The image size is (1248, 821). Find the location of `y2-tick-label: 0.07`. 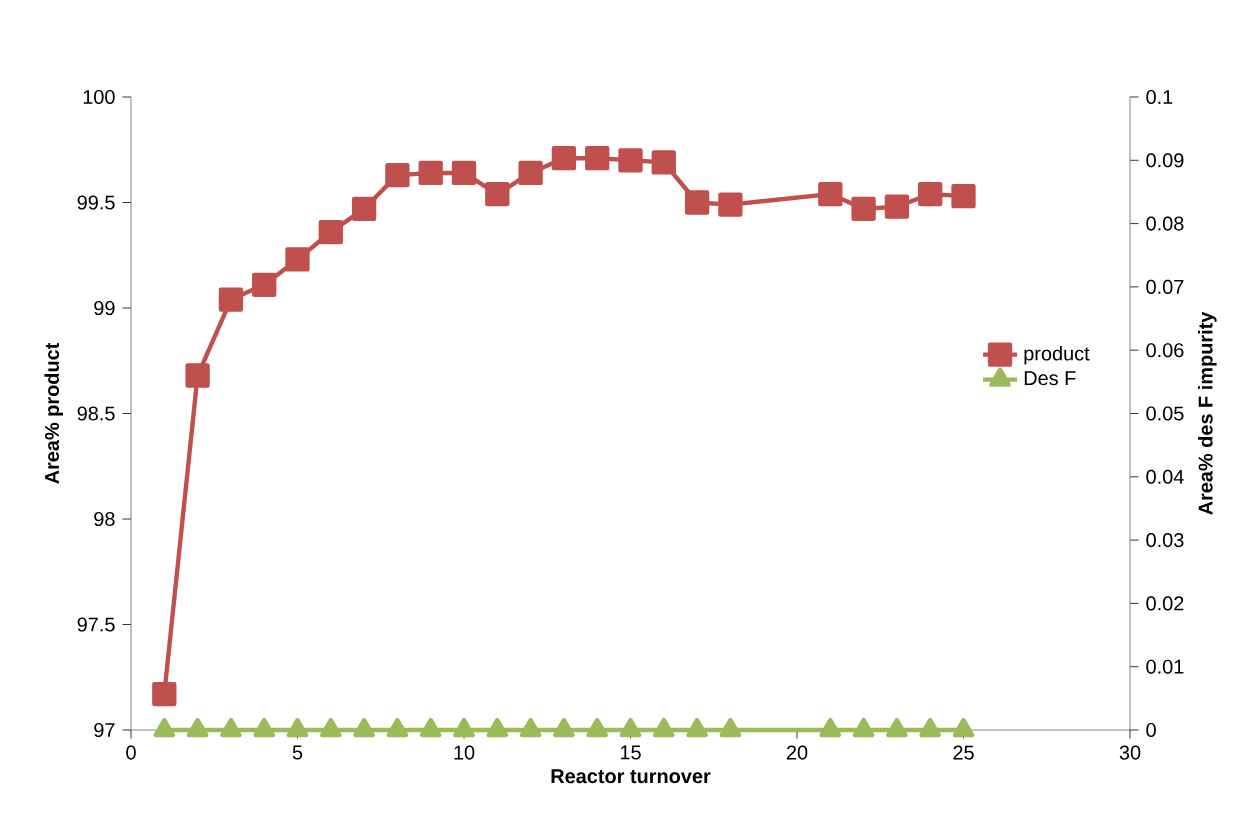

y2-tick-label: 0.07 is located at coordinates (1165, 286).